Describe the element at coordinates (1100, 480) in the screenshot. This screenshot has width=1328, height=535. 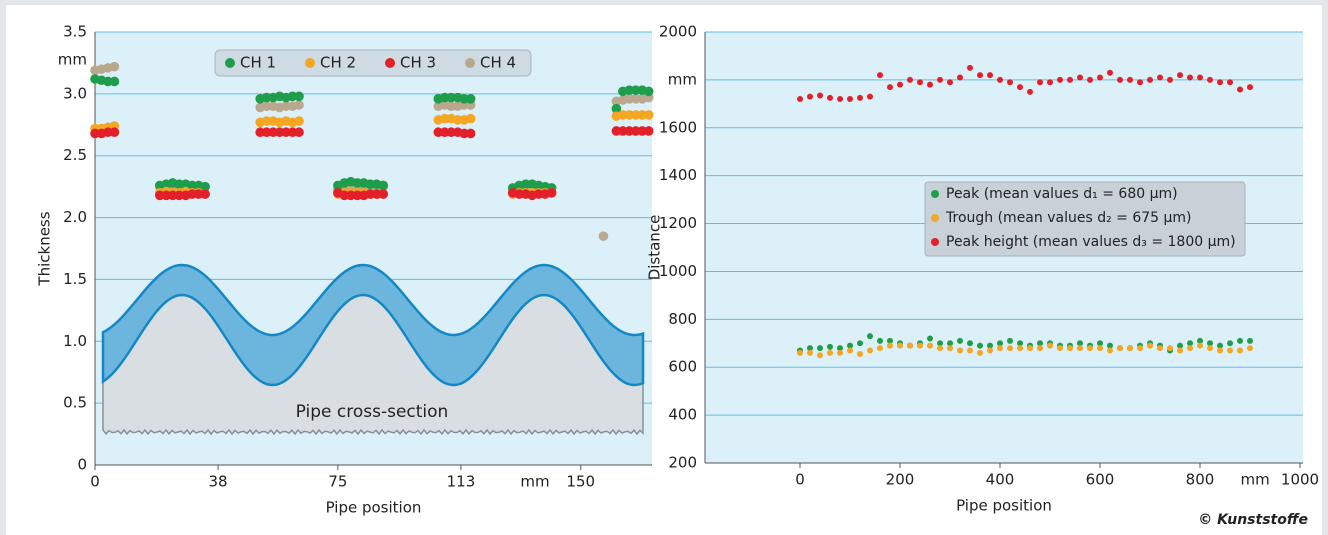
I see `x-tick-label: 600` at that location.